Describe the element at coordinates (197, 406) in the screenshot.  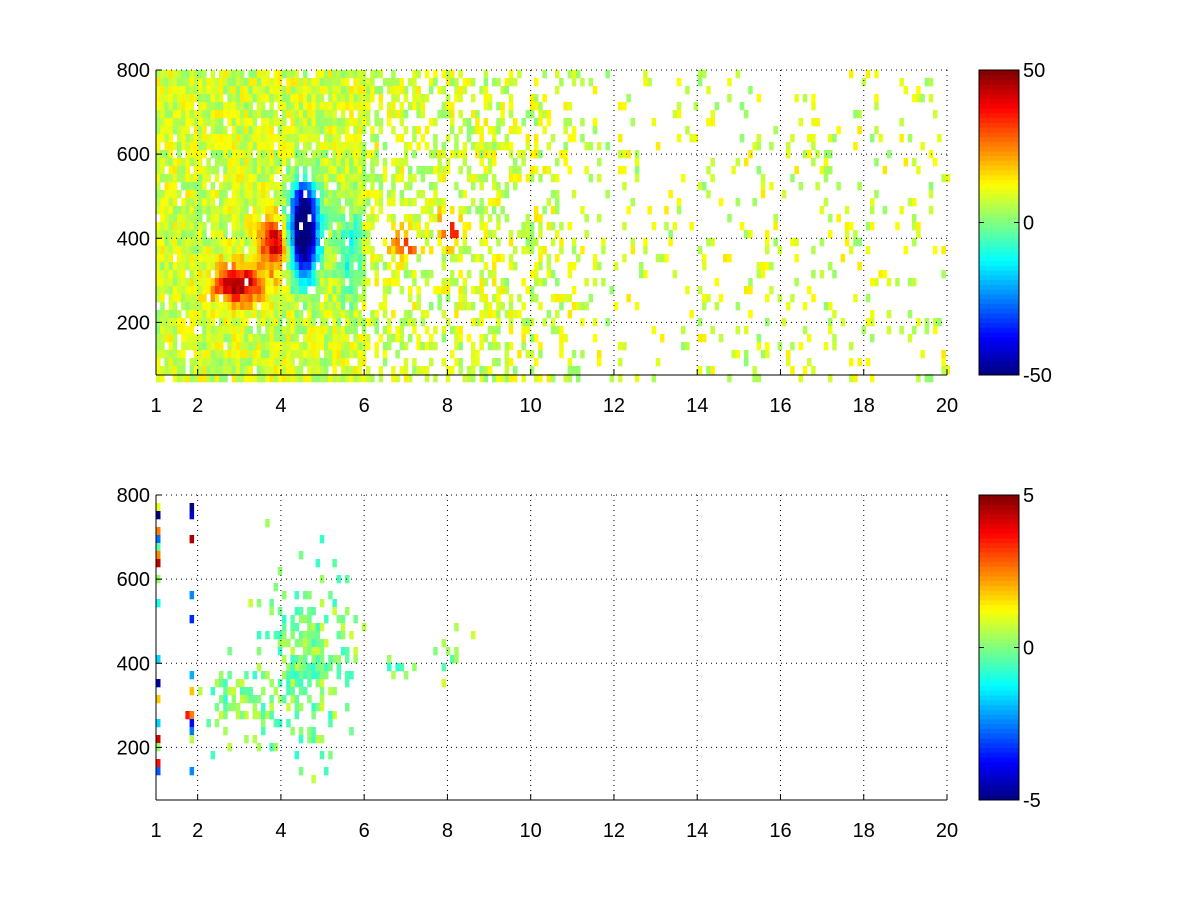
I see `x-tick-label: 2` at that location.